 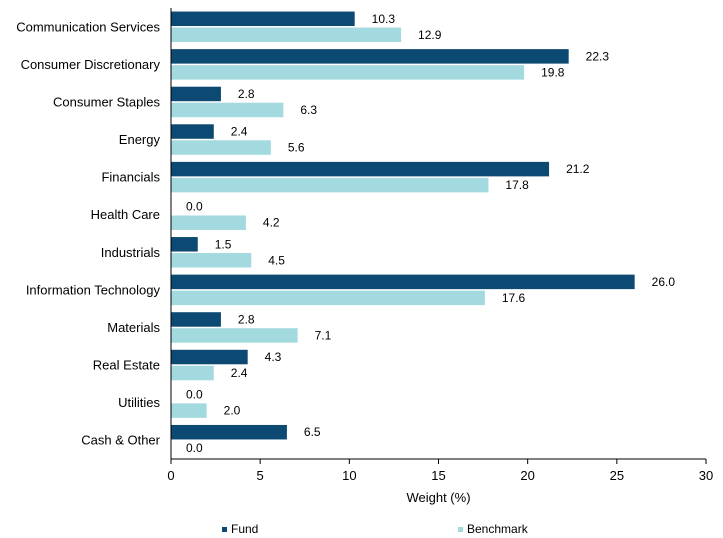 What do you see at coordinates (126, 365) in the screenshot?
I see `category-label: Real Estate` at bounding box center [126, 365].